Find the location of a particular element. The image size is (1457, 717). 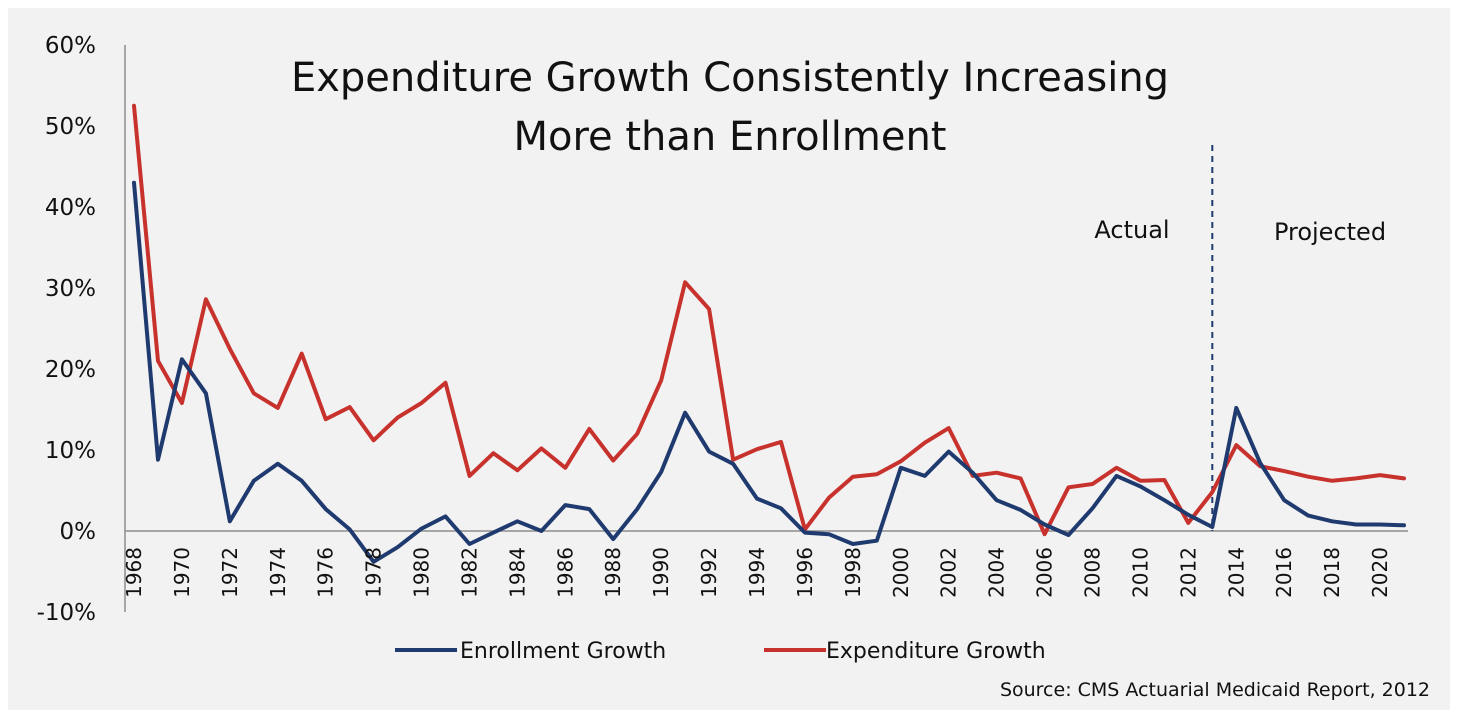

y-tick-label: -10% is located at coordinates (66, 613).